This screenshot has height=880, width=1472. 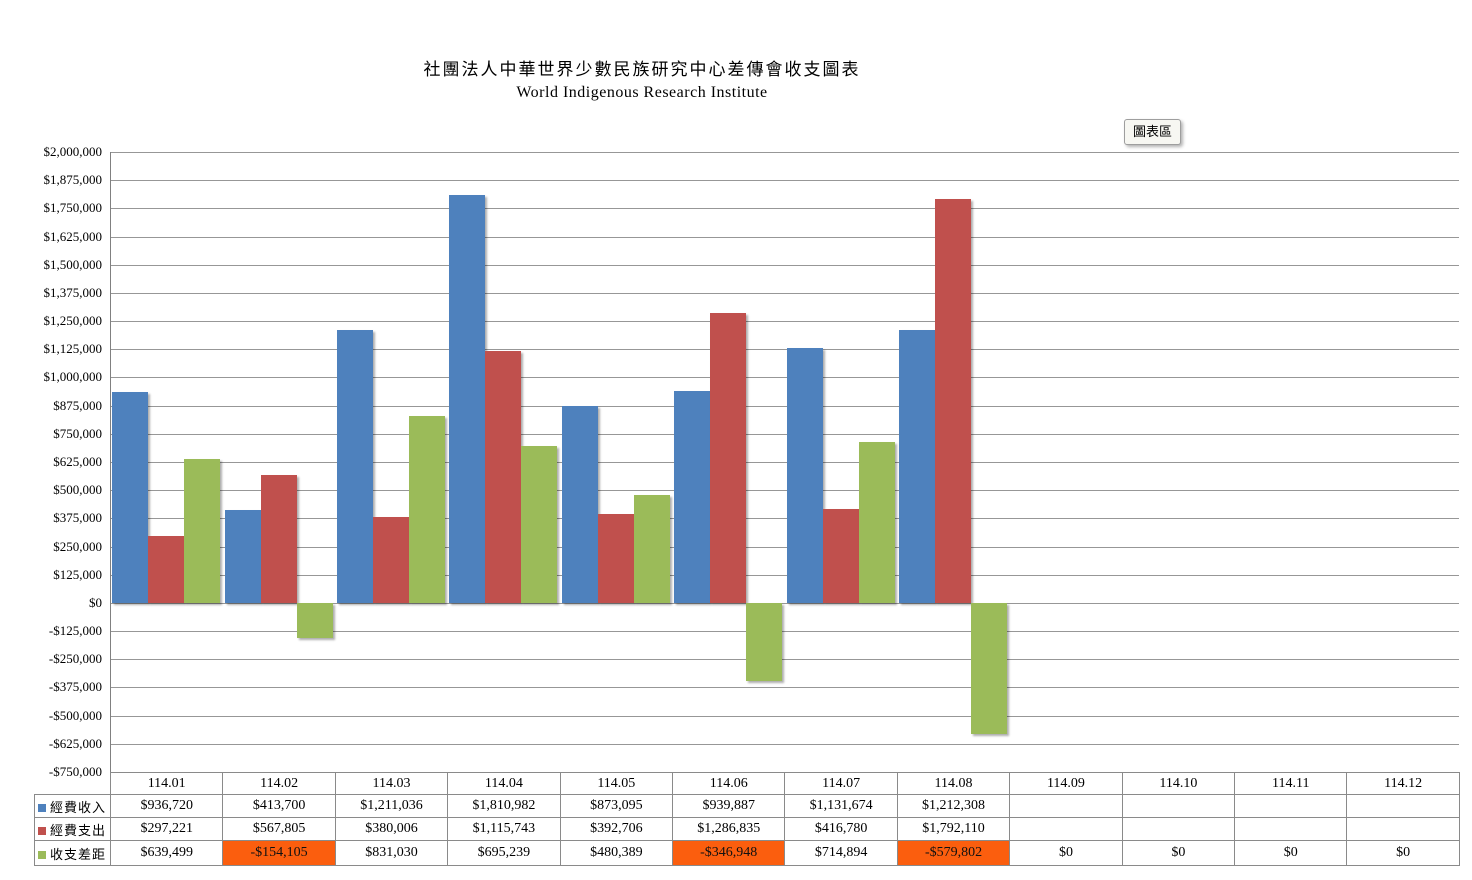 I want to click on bar-expense-114.08, so click(x=953, y=400).